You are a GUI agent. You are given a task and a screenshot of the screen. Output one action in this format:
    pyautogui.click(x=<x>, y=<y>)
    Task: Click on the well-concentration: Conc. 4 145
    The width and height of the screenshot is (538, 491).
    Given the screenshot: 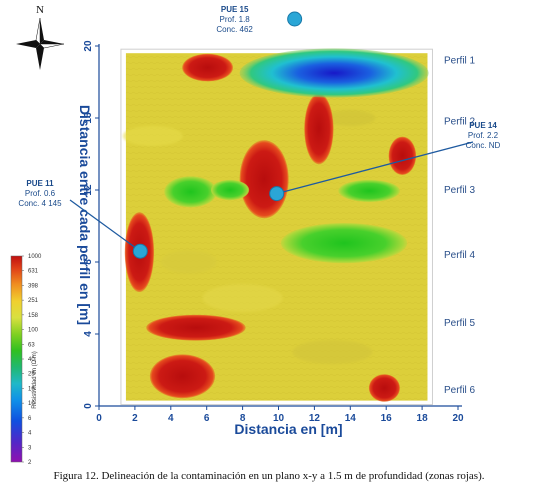 What is the action you would take?
    pyautogui.click(x=40, y=203)
    